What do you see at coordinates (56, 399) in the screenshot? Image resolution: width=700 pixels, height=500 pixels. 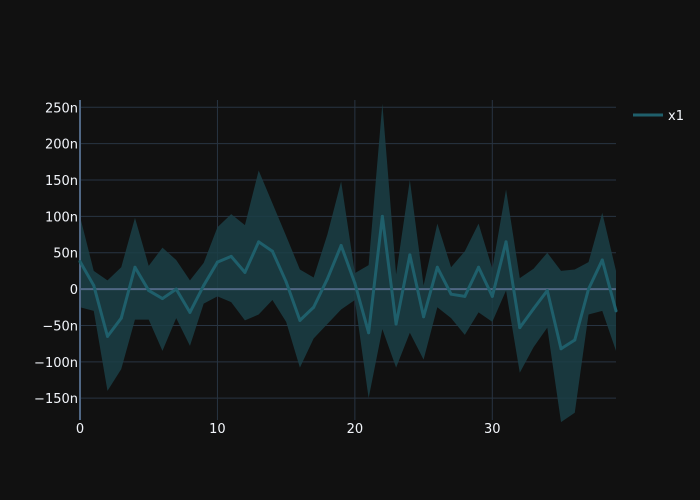 I see `y-tick-label: −150n` at bounding box center [56, 399].